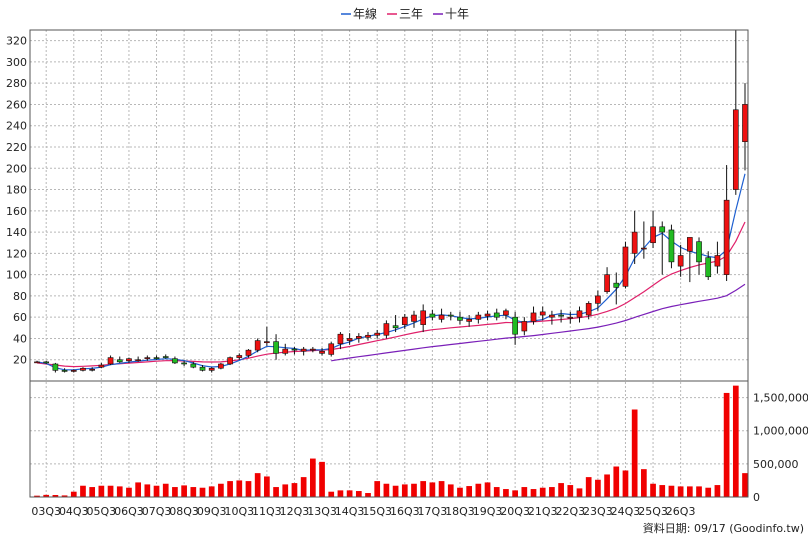 This screenshot has height=540, width=808. Describe the element at coordinates (157, 511) in the screenshot. I see `x-tick-label: 07Q3` at that location.